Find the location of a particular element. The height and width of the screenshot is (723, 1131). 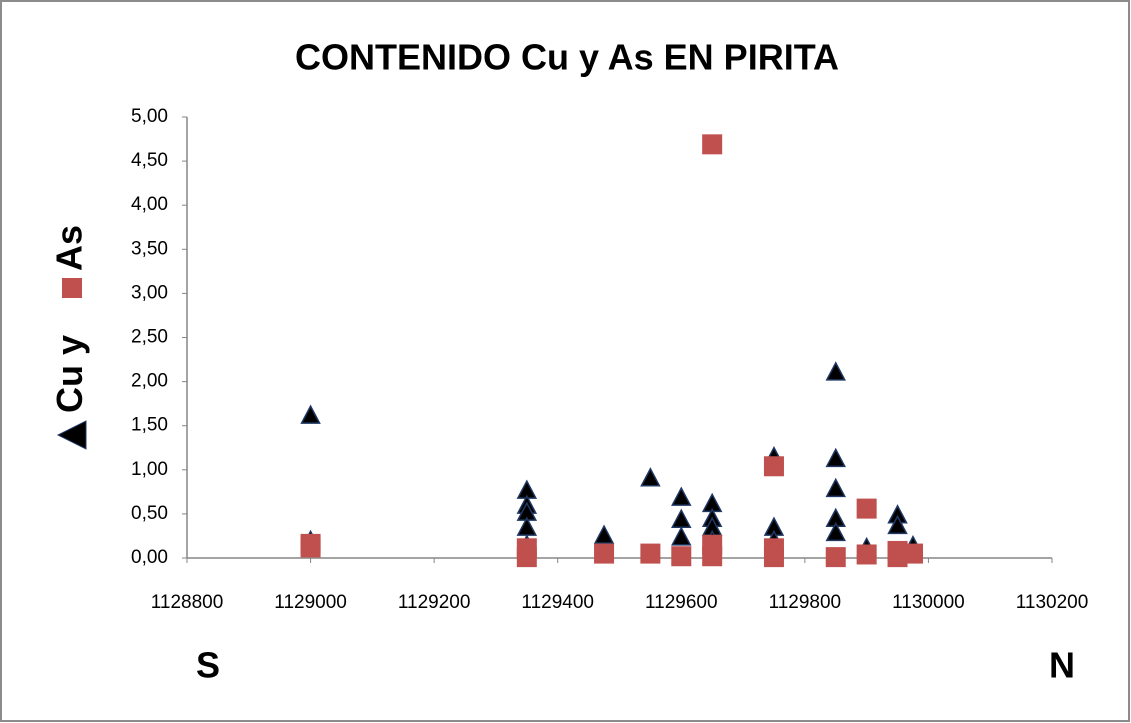

x-tick-label: 1129000 is located at coordinates (310, 602).